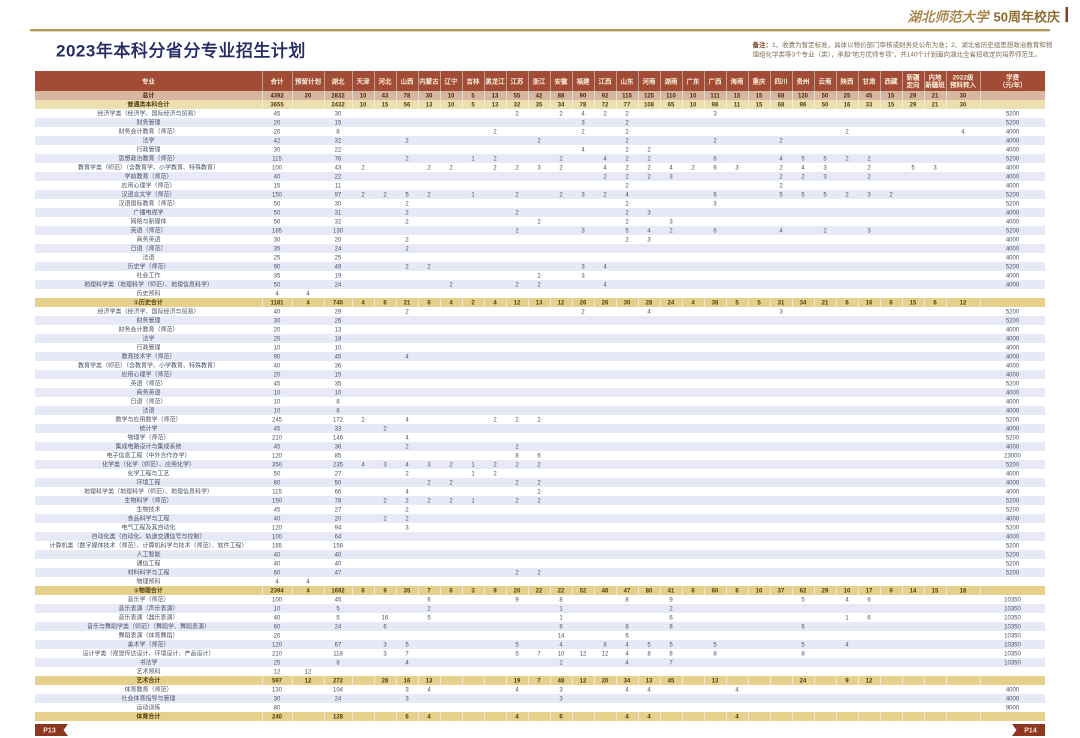 The width and height of the screenshot is (1080, 738). What do you see at coordinates (385, 680) in the screenshot?
I see `value-cell: 28` at bounding box center [385, 680].